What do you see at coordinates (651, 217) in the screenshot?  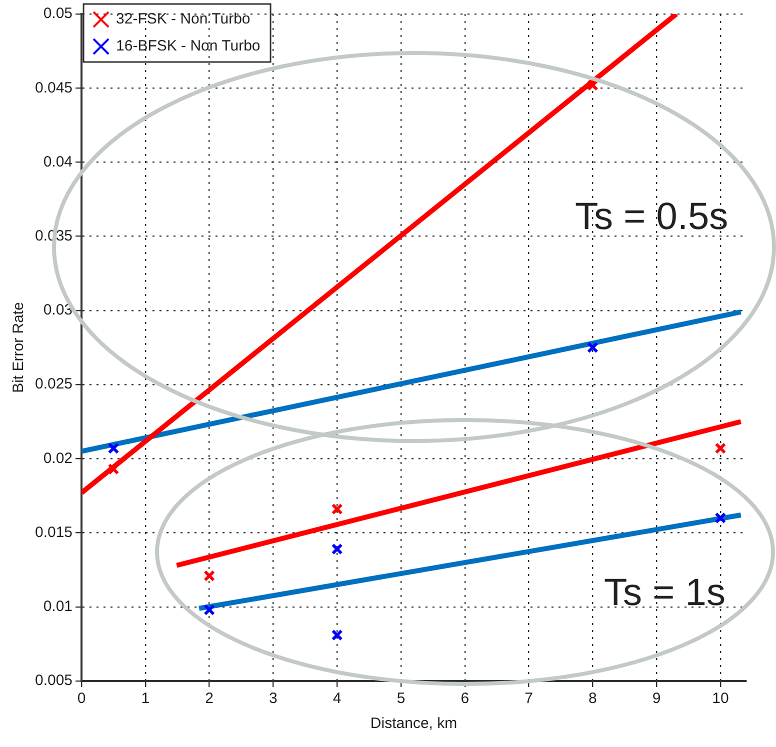 I see `annotation: Ts = 0.5s` at bounding box center [651, 217].